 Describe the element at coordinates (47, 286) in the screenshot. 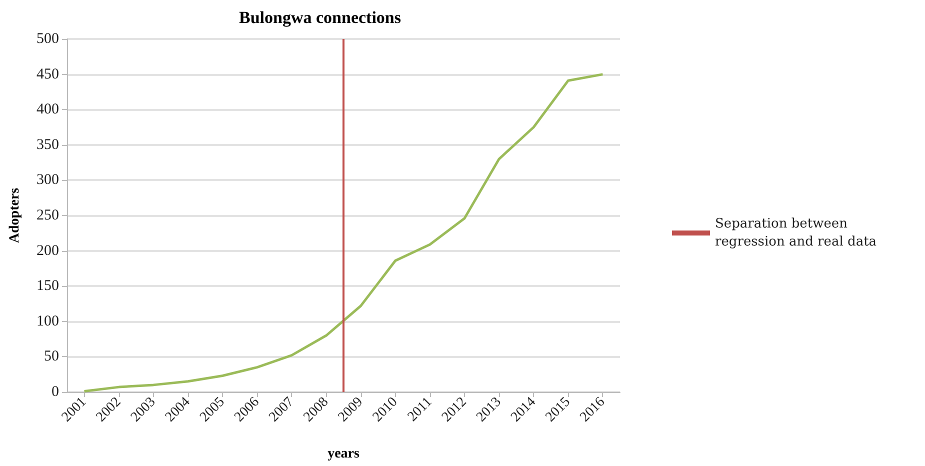

I see `y-tick-label: 150` at that location.